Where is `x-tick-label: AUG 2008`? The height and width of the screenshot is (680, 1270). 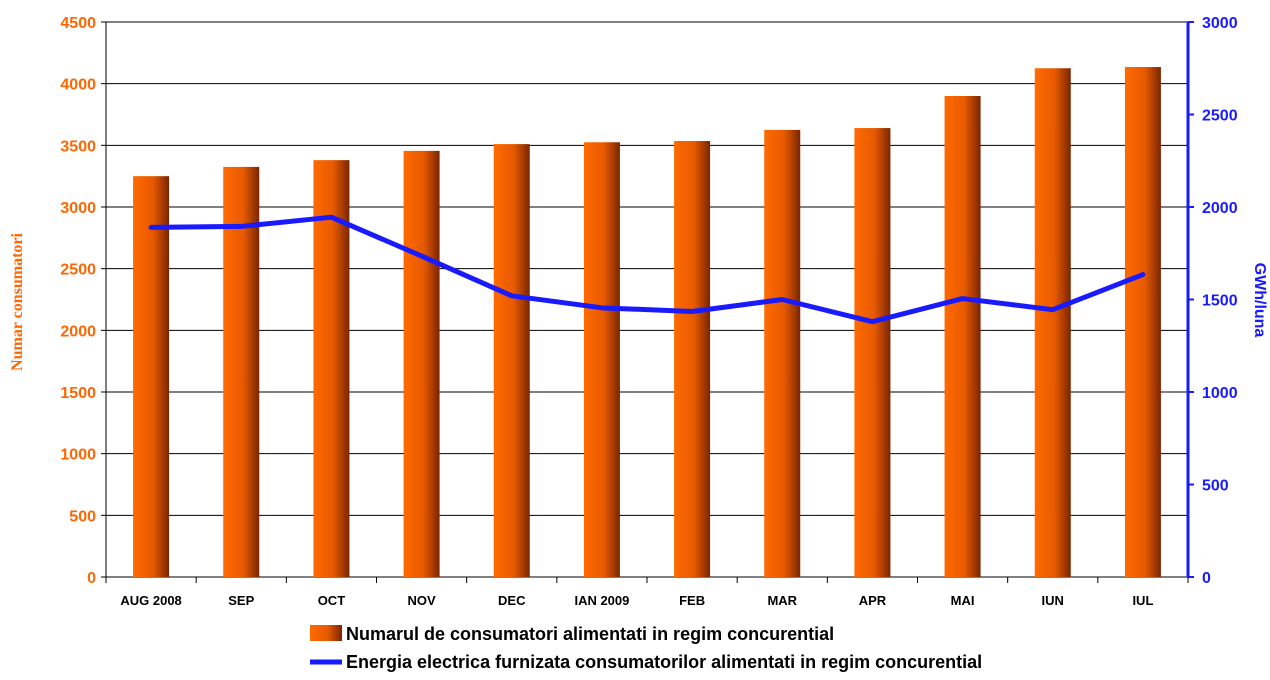 x-tick-label: AUG 2008 is located at coordinates (150, 600).